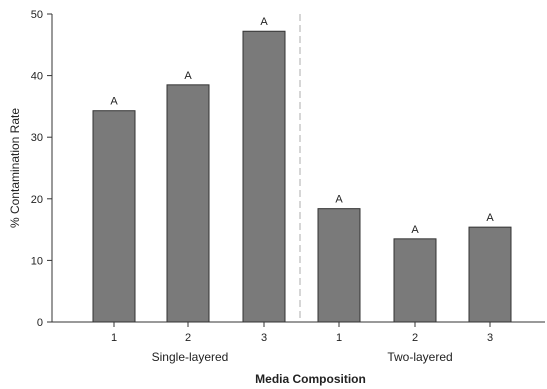 This screenshot has height=389, width=547. Describe the element at coordinates (310, 379) in the screenshot. I see `x-axis-title: Media Composition` at that location.